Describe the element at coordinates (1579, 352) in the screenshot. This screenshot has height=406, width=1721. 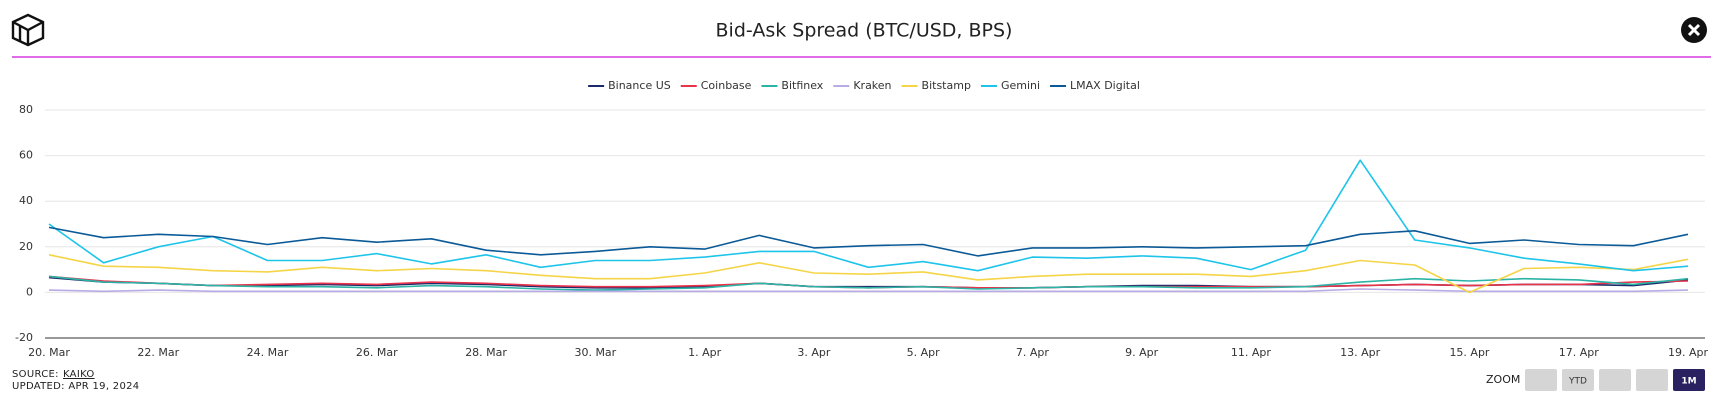
I see `x-tick-label: 17. Apr` at that location.